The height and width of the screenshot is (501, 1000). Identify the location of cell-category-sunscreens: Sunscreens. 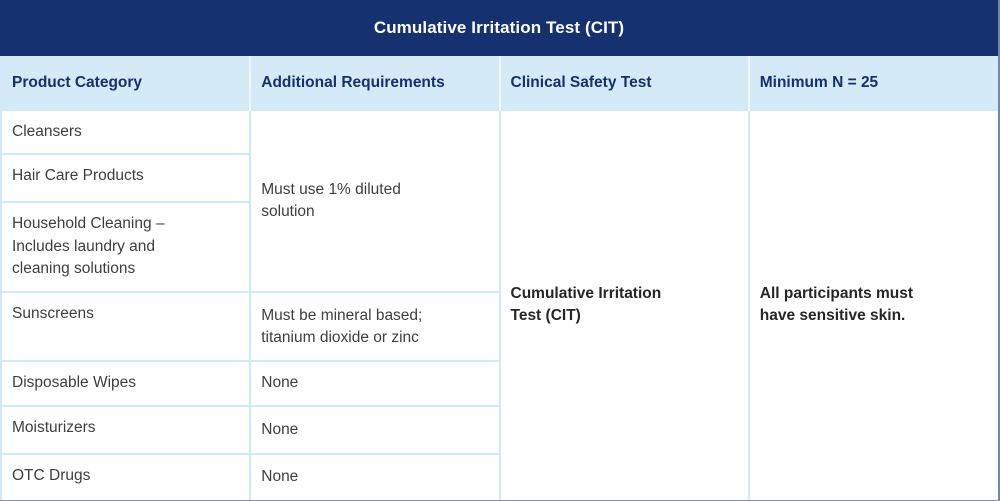
(126, 327).